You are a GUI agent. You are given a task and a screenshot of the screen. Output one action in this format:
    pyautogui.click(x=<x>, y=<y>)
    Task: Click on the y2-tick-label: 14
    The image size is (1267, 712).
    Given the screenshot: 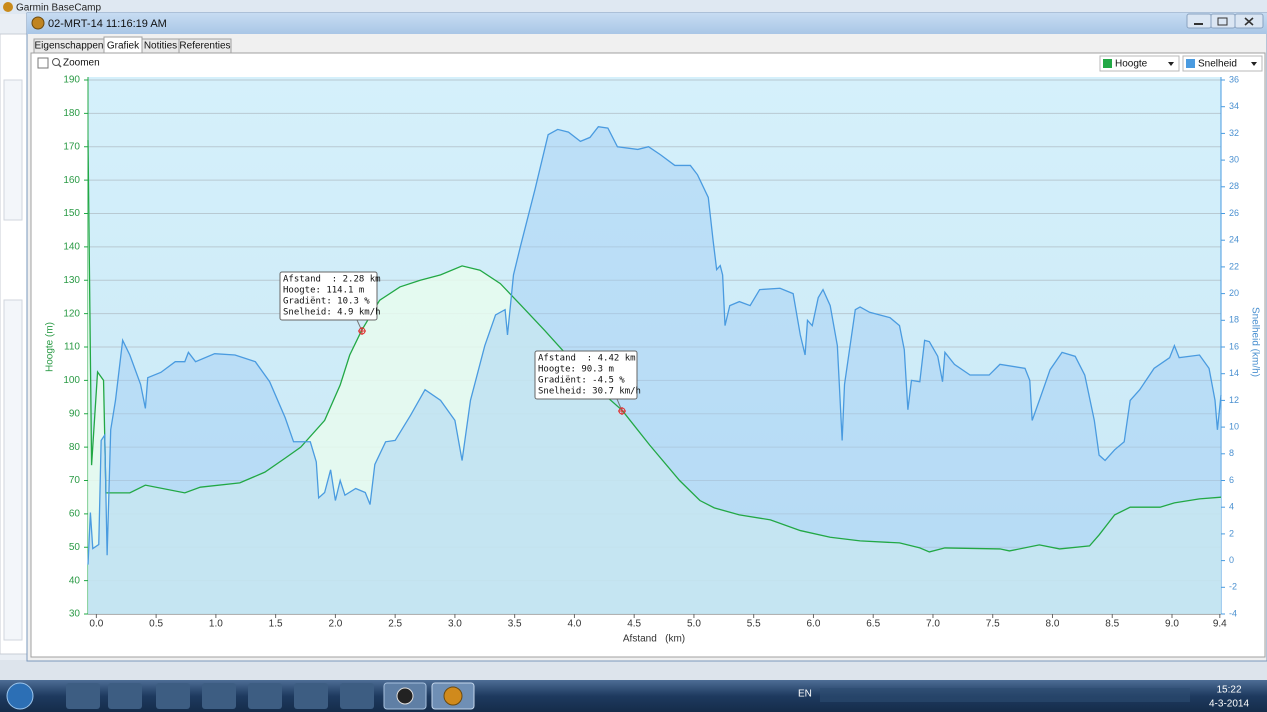 What is the action you would take?
    pyautogui.click(x=1234, y=373)
    